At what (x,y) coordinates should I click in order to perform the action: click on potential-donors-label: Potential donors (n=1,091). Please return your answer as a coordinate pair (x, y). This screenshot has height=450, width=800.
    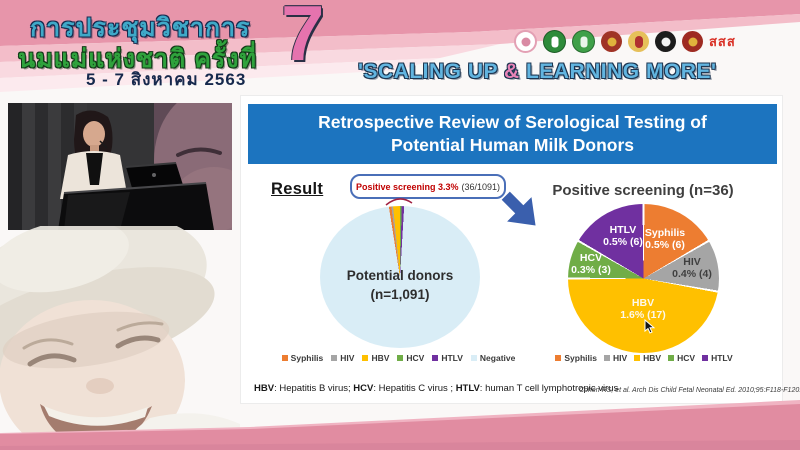
    Looking at the image, I should click on (400, 285).